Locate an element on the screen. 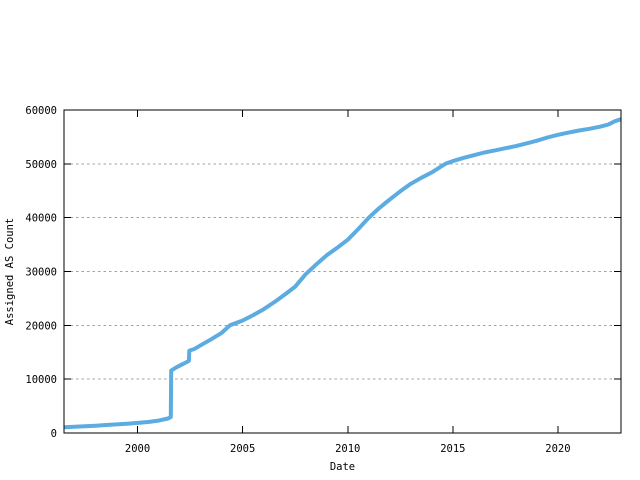 Image resolution: width=640 pixels, height=480 pixels. x-tick-label: 2015 is located at coordinates (452, 449).